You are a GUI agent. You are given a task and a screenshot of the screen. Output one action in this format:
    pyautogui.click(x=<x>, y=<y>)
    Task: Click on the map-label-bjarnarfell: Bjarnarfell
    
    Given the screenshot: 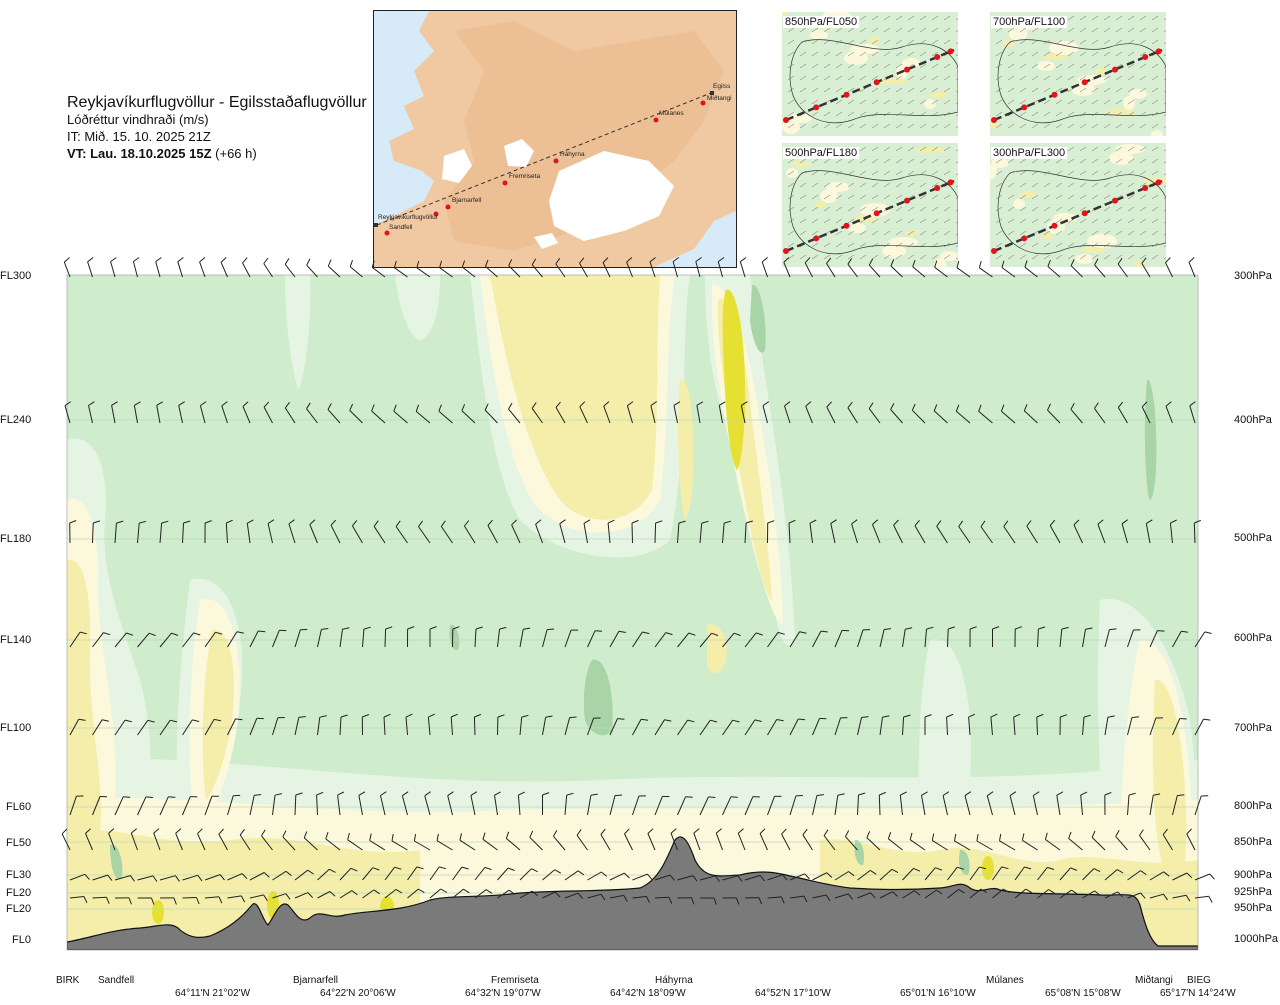 What is the action you would take?
    pyautogui.click(x=467, y=200)
    